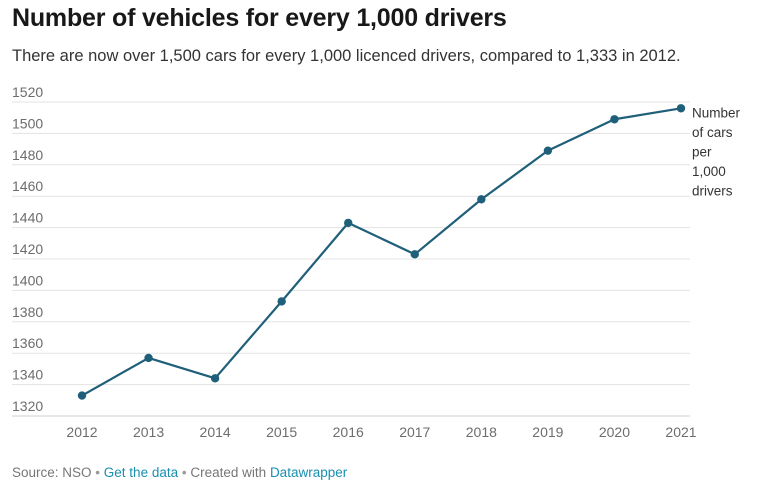 The width and height of the screenshot is (771, 495). I want to click on y-tick-label: 1440, so click(27, 218).